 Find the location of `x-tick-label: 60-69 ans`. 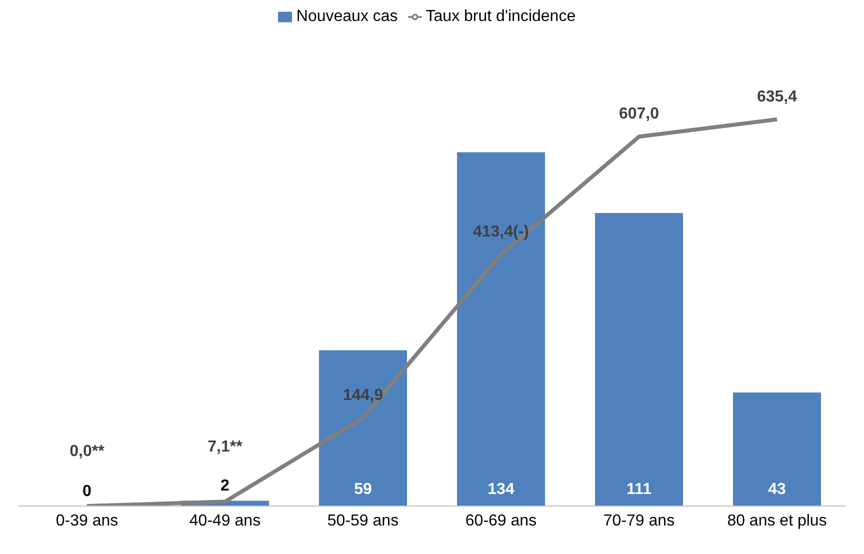

x-tick-label: 60-69 ans is located at coordinates (501, 521).